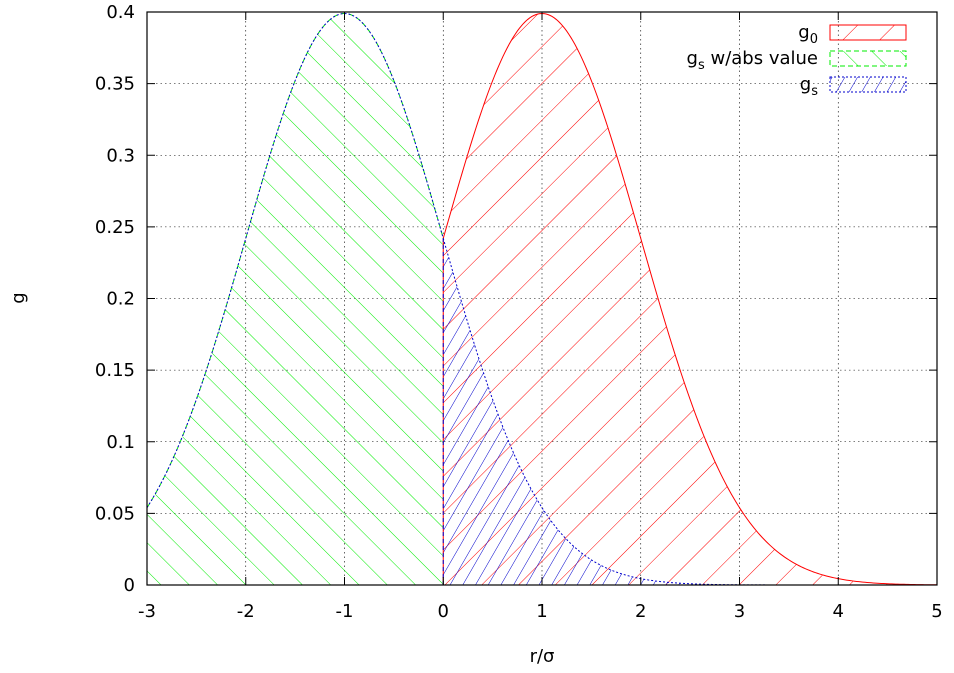  What do you see at coordinates (18, 297) in the screenshot?
I see `y-axis-label: g` at bounding box center [18, 297].